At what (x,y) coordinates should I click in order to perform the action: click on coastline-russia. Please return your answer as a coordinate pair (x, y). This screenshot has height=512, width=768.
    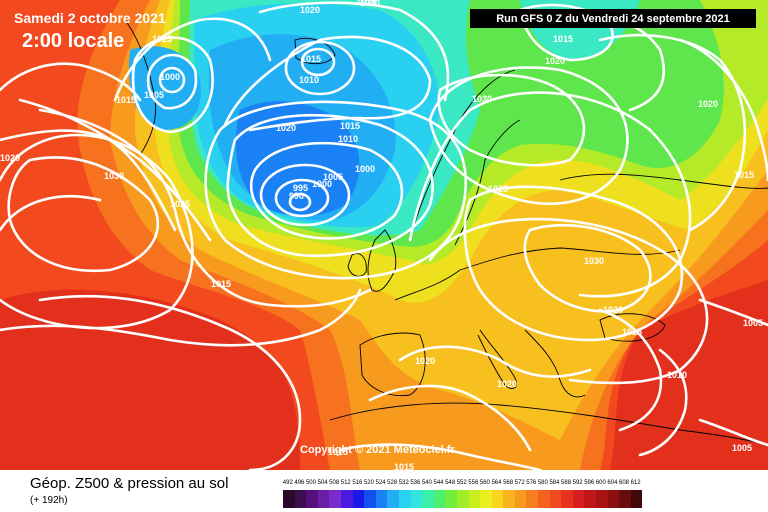
    Looking at the image, I should click on (663, 181).